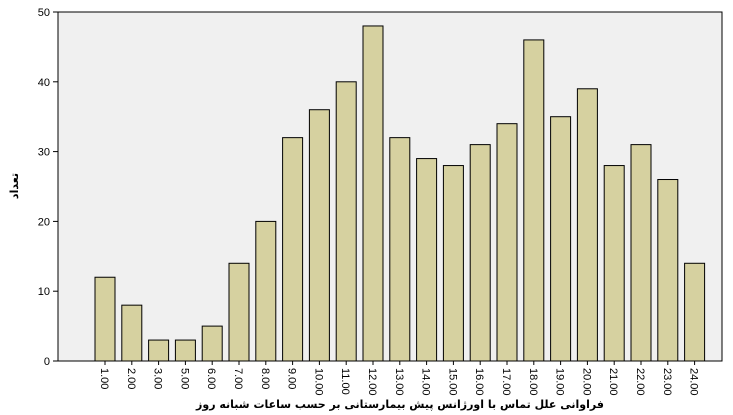  Describe the element at coordinates (131, 378) in the screenshot. I see `x-tick-label: 2.00` at that location.